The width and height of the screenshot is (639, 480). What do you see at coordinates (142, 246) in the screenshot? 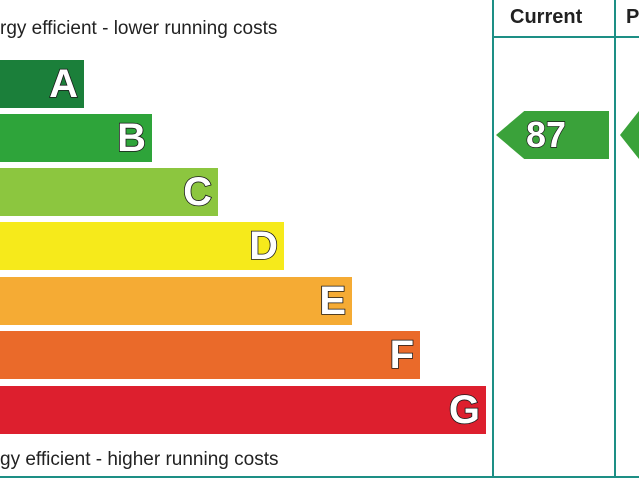
I see `band-d: D` at bounding box center [142, 246].